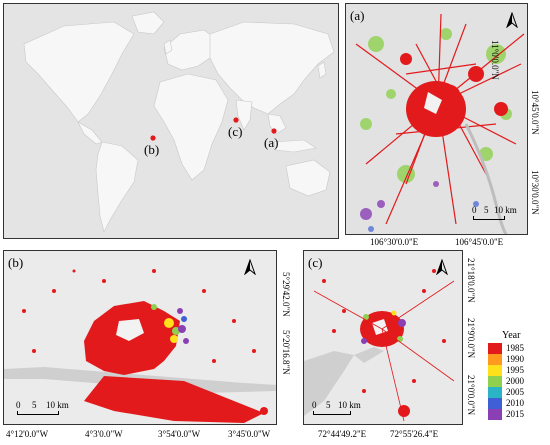 Image resolution: width=550 pixels, height=445 pixels. What do you see at coordinates (471, 280) in the screenshot?
I see `panel-c-lat-tick-0: 21°18'0.0"N` at bounding box center [471, 280].